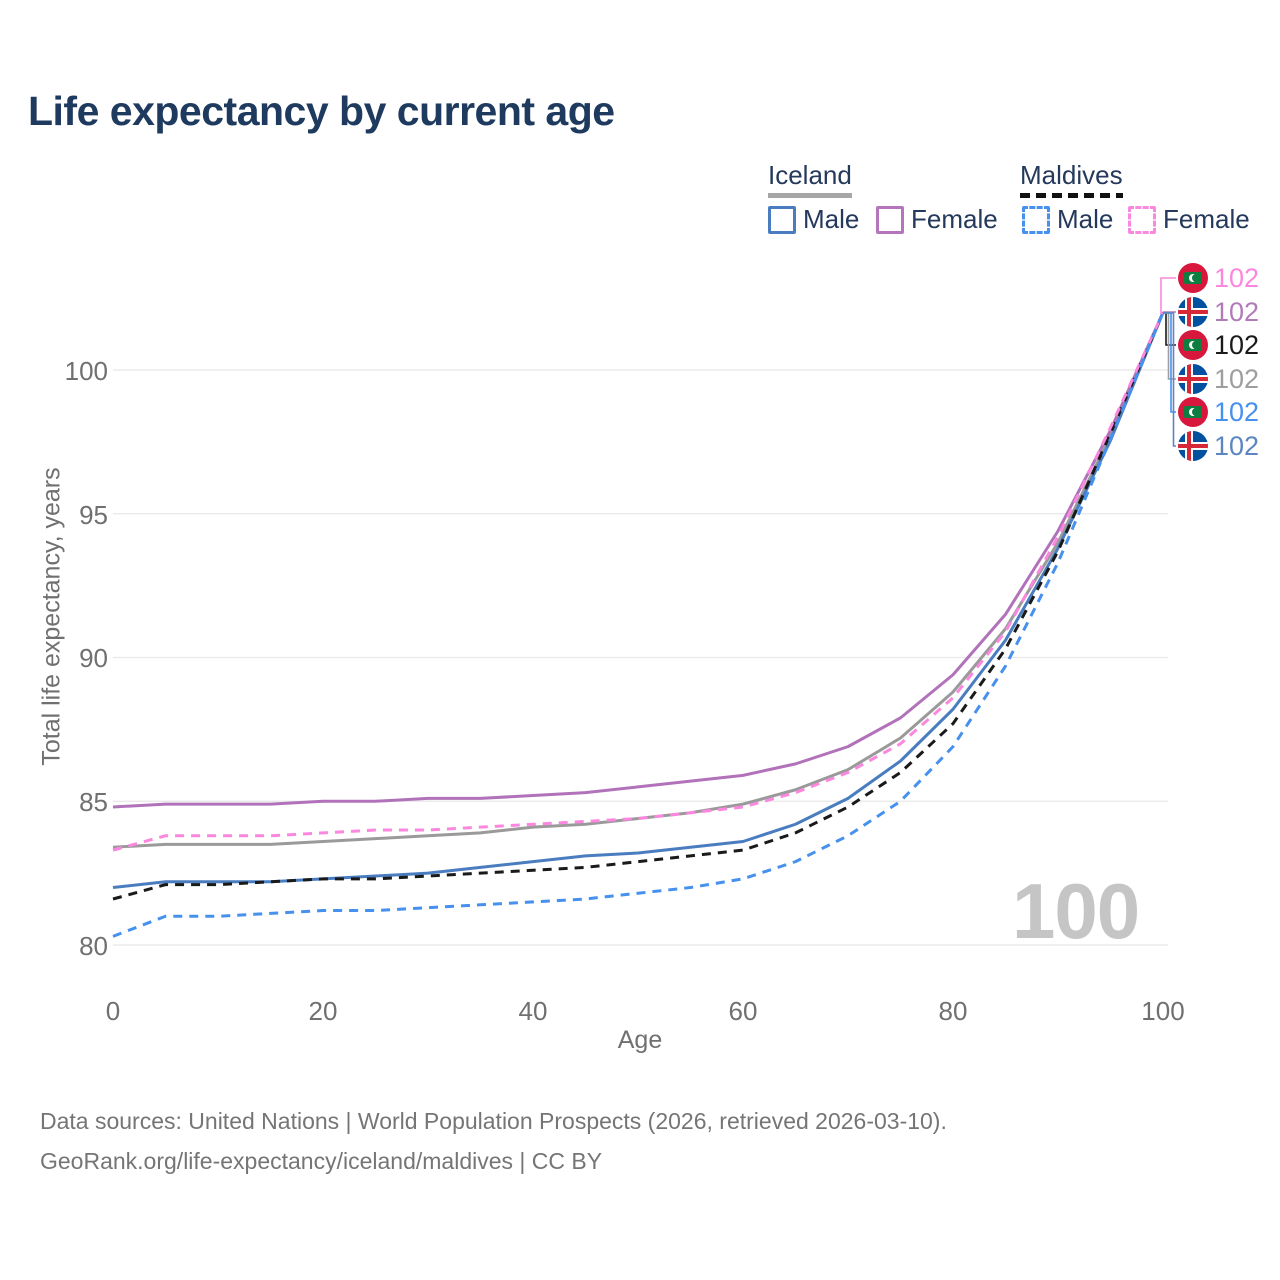  I want to click on x-tick-0: 0, so click(113, 1011).